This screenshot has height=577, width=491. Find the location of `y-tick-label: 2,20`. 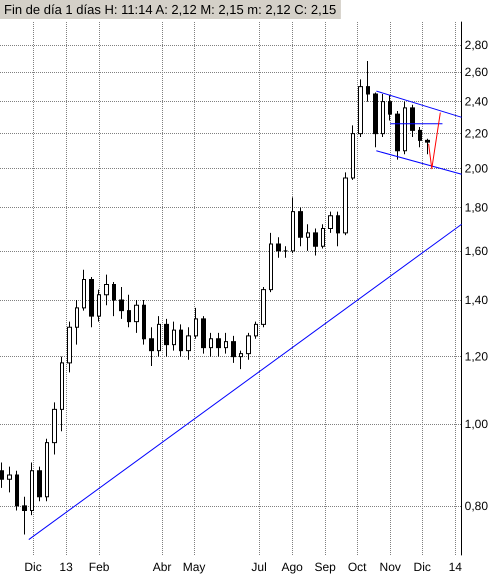

y-tick-label: 2,20 is located at coordinates (476, 133).